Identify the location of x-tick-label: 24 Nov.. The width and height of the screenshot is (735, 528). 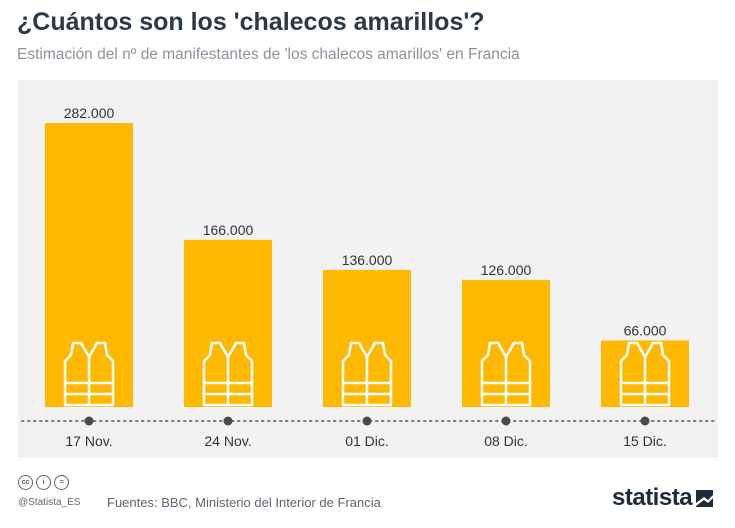
(227, 441).